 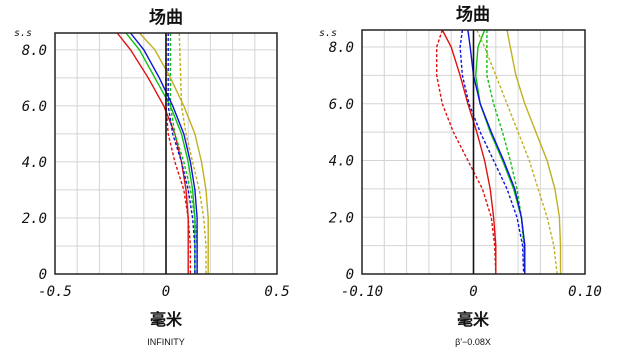 What do you see at coordinates (276, 292) in the screenshot?
I see `x-tick-label: 0.5` at bounding box center [276, 292].